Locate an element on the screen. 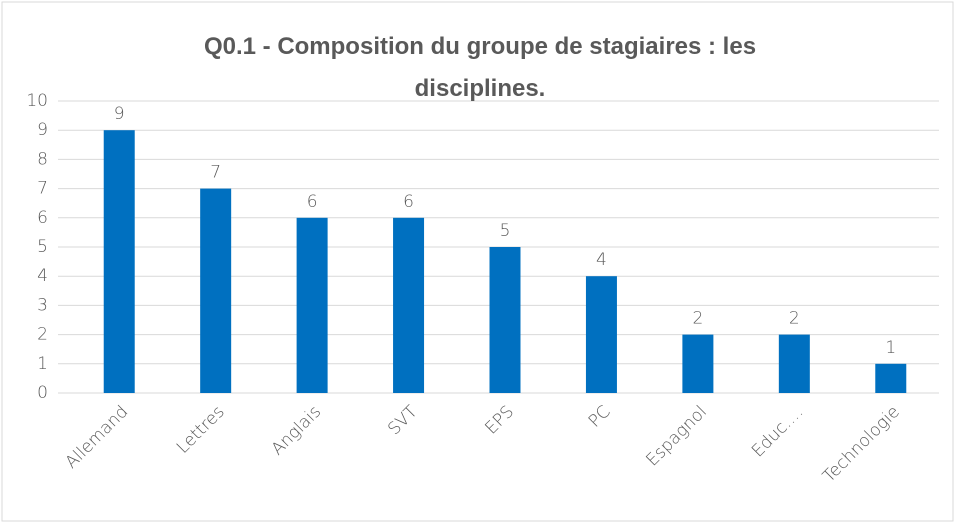  y-tick-label: 4 is located at coordinates (42, 276).